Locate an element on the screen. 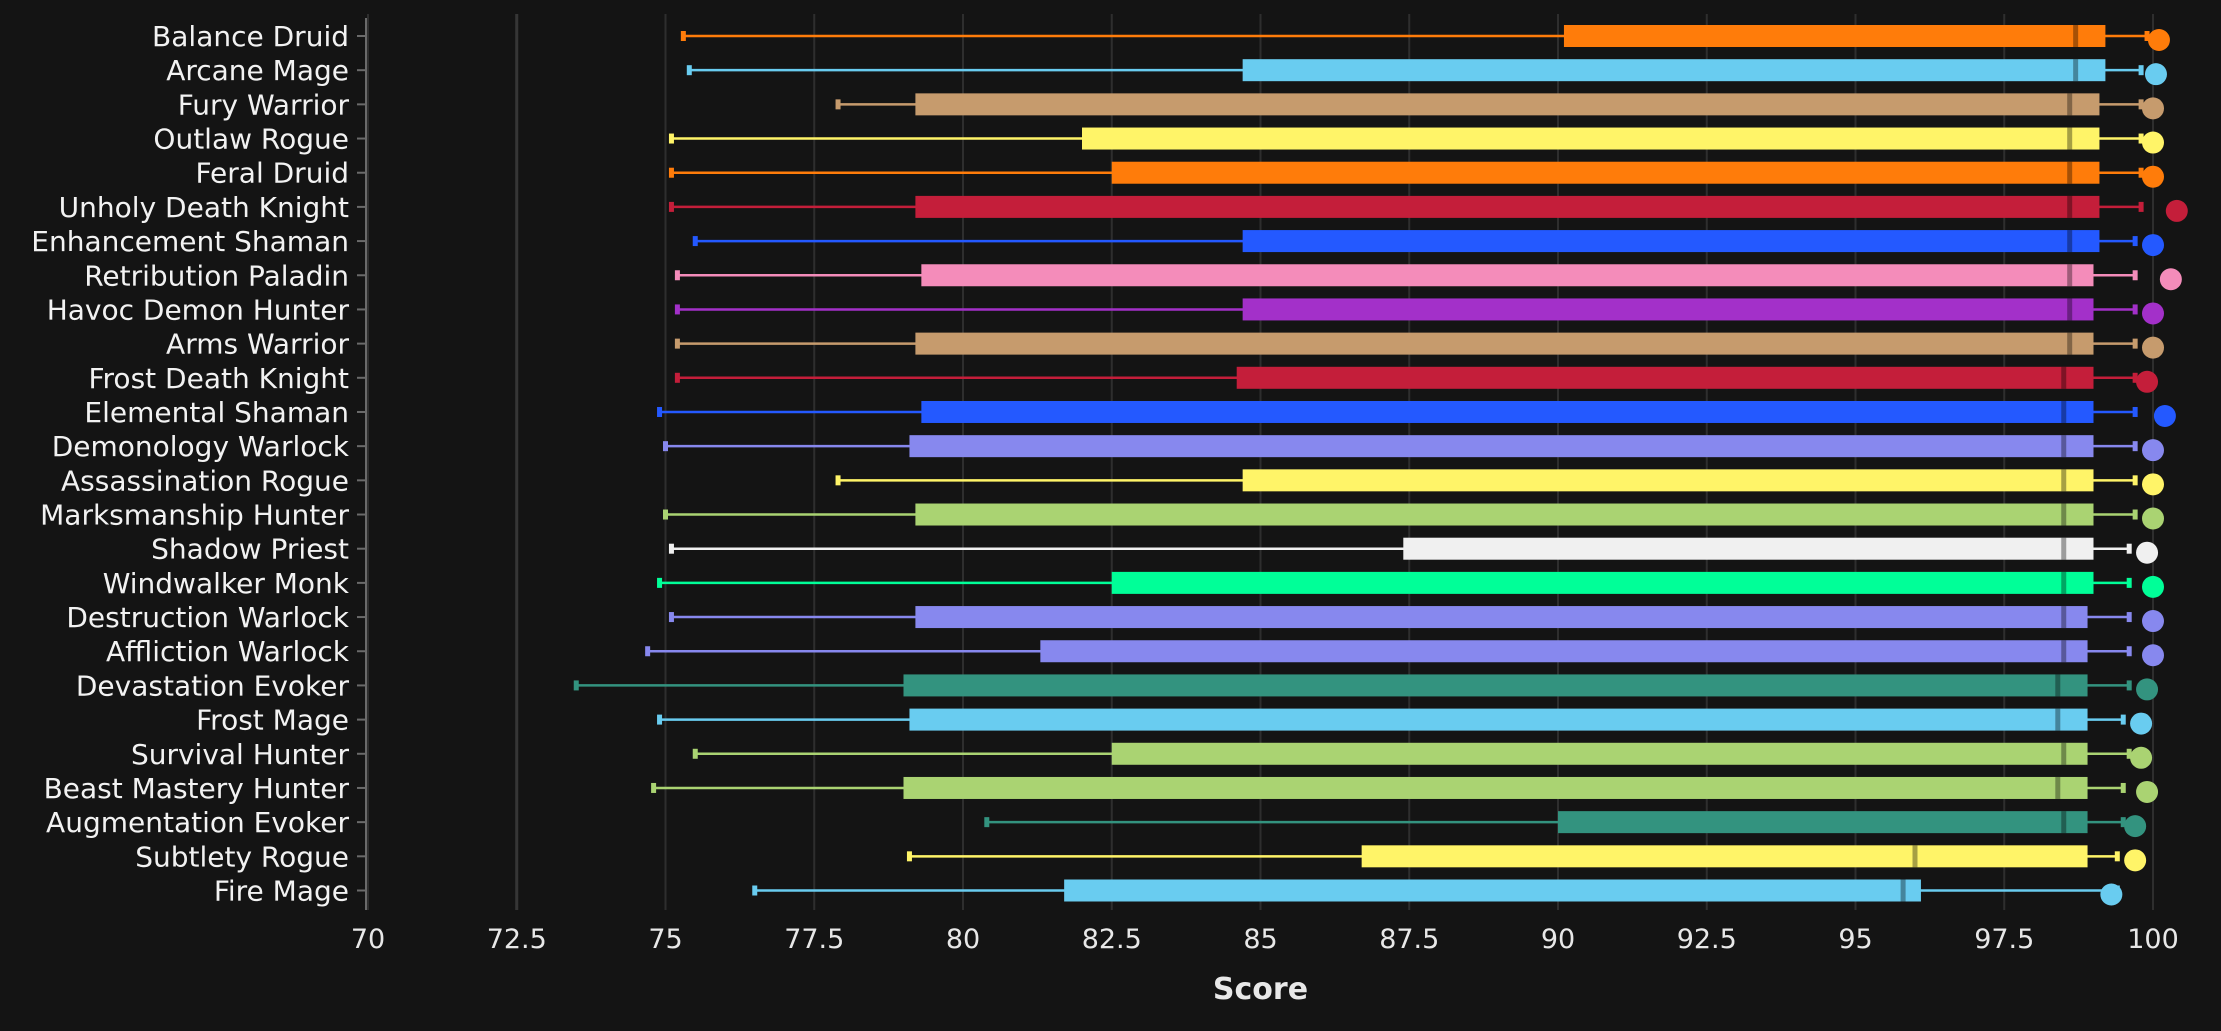 This screenshot has width=2221, height=1031. x-tick-label: 85 is located at coordinates (1260, 939).